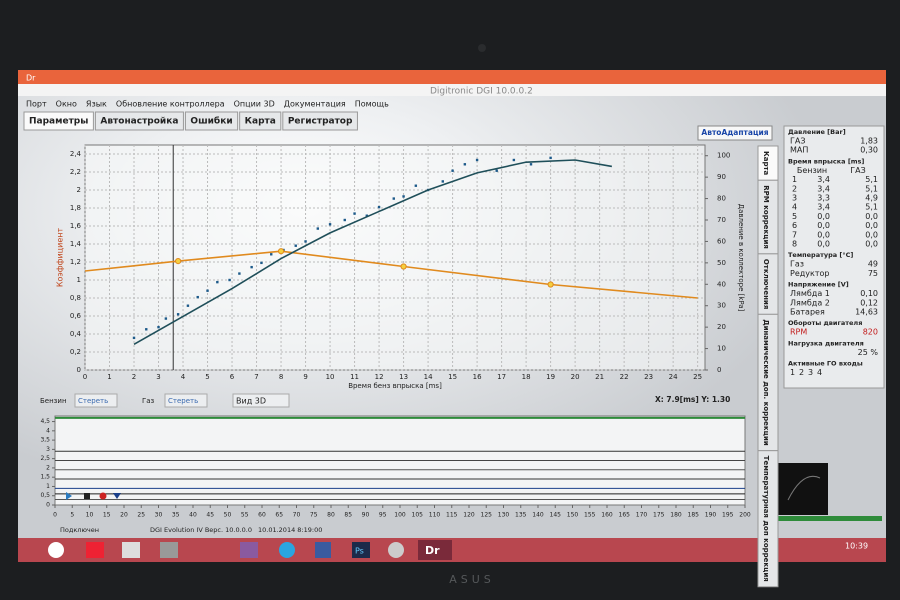 The height and width of the screenshot is (600, 900). Describe the element at coordinates (103, 496) in the screenshot. I see `record-button` at that location.